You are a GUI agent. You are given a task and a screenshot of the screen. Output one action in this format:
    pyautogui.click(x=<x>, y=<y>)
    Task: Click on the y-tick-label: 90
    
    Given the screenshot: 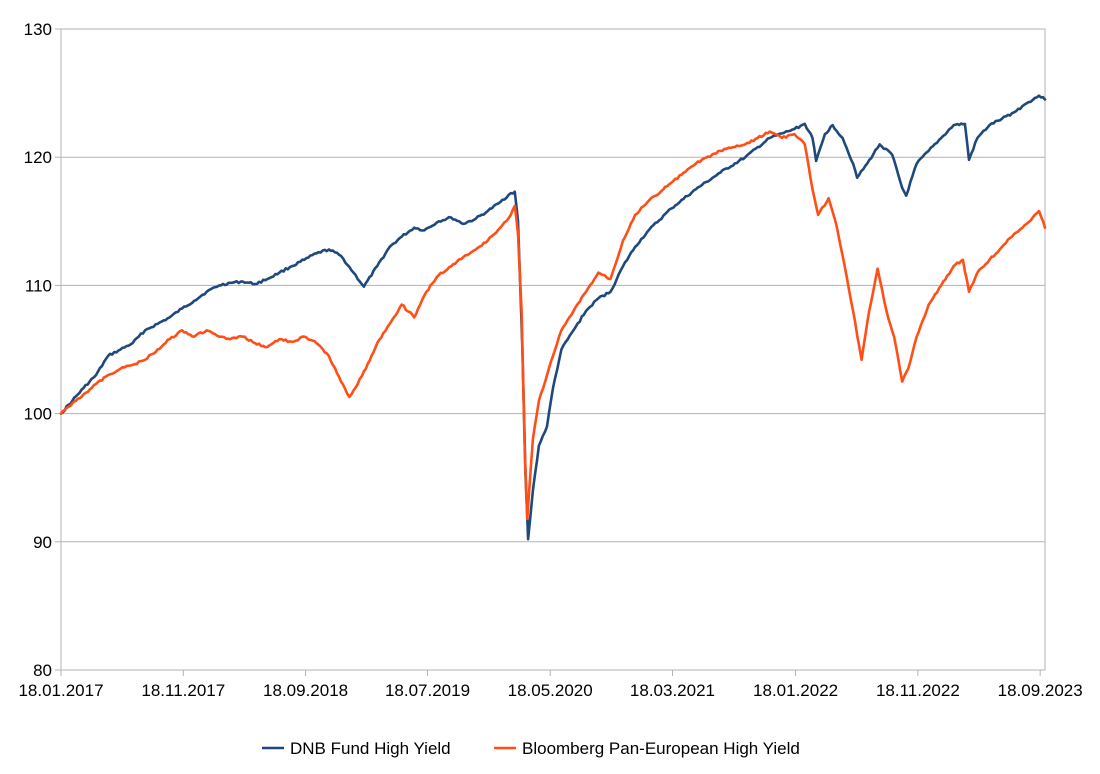 What is the action you would take?
    pyautogui.click(x=42, y=542)
    